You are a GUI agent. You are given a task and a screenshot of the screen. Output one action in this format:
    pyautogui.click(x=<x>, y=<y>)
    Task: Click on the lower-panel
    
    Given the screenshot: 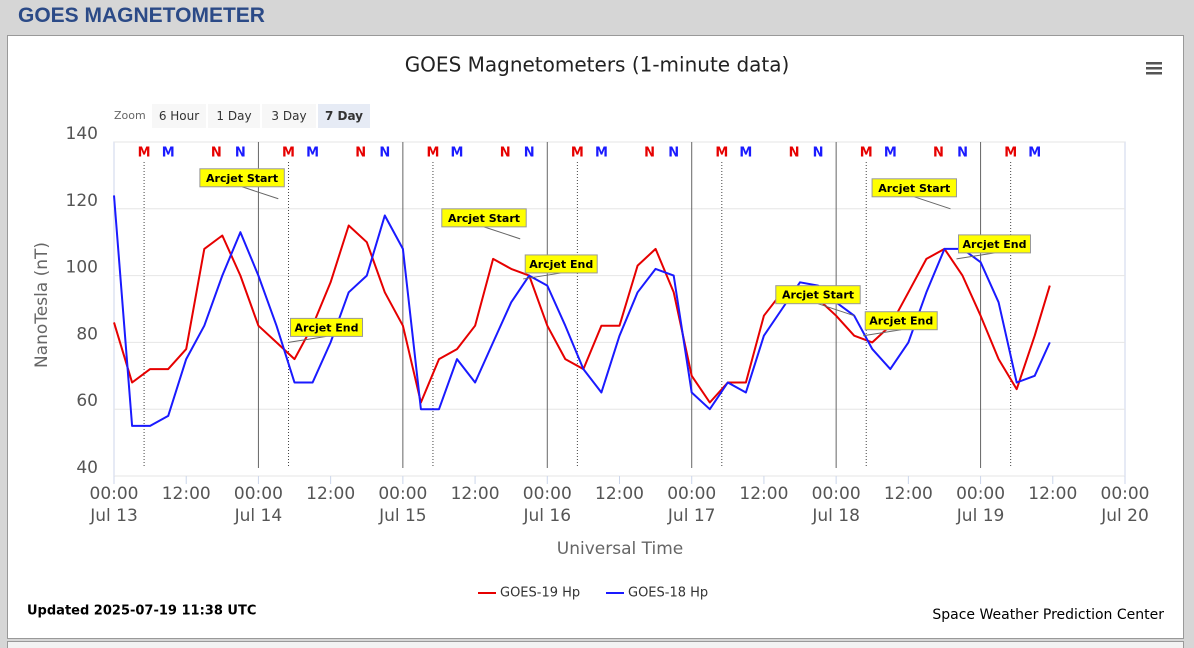 What is the action you would take?
    pyautogui.click(x=595, y=644)
    